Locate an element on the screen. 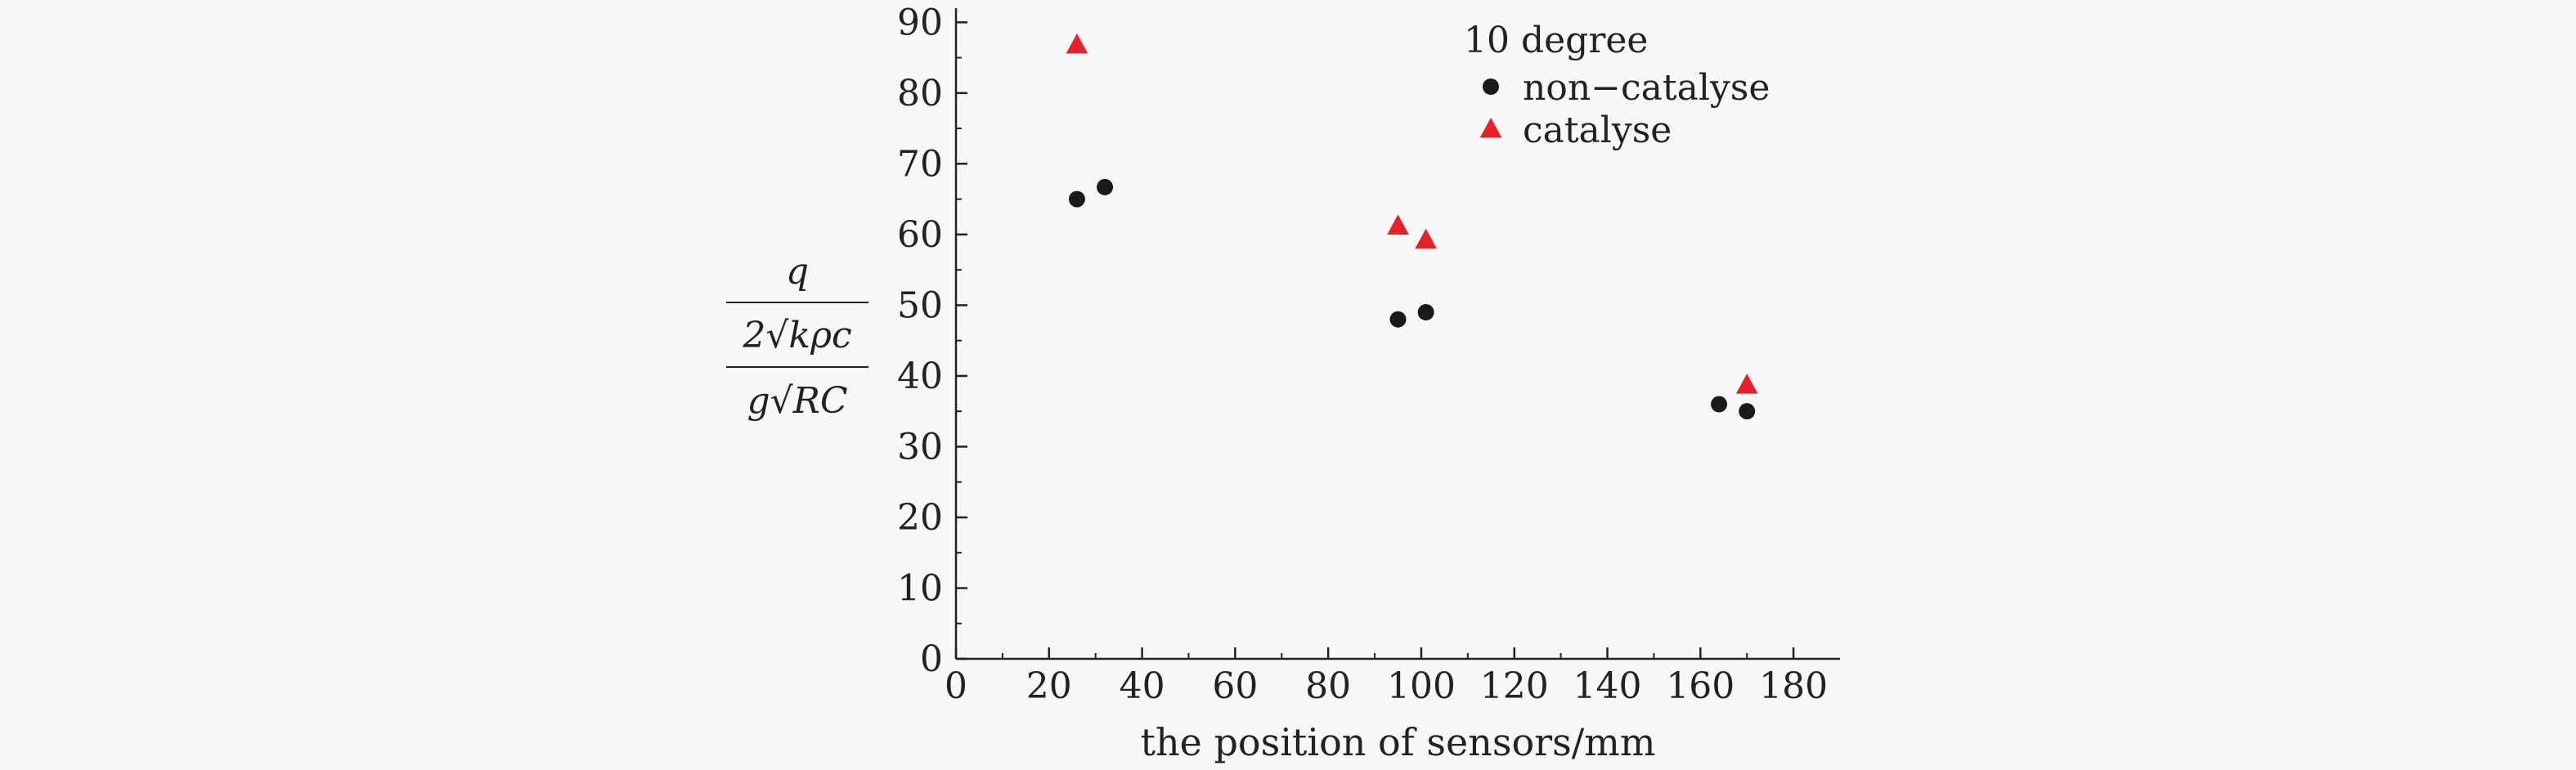  y-axis-title-middle: 2√kρc is located at coordinates (796, 336).